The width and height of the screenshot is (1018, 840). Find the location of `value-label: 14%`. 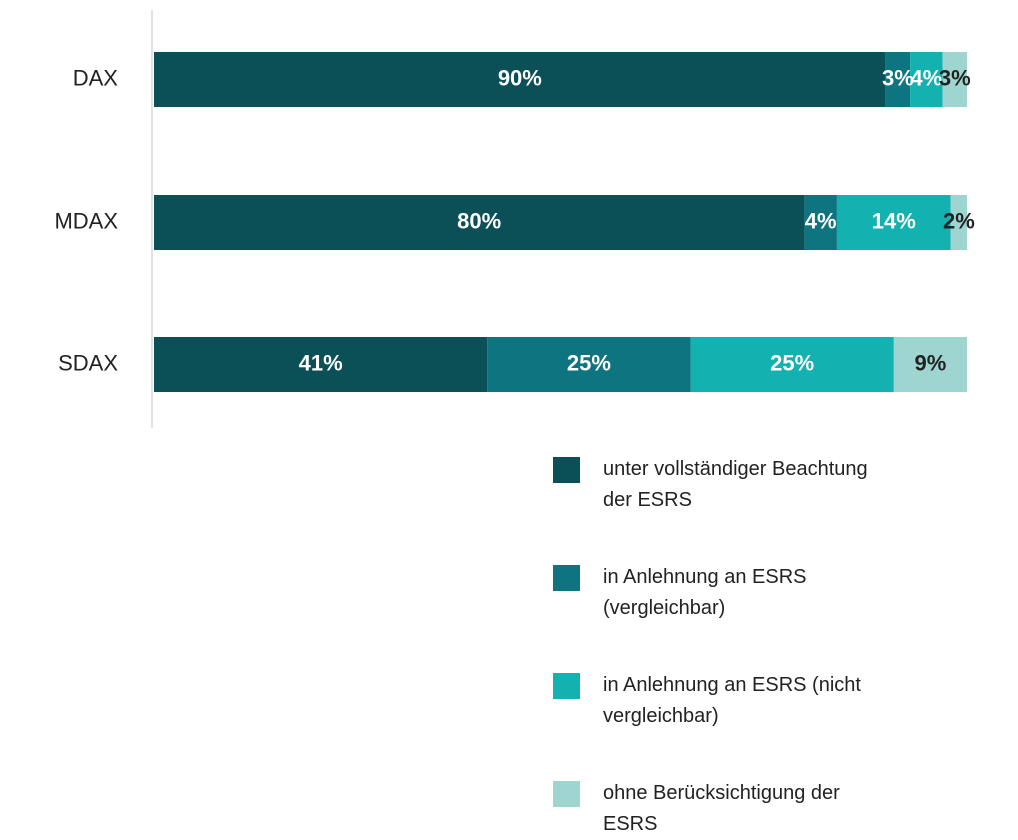

value-label: 14% is located at coordinates (894, 220).